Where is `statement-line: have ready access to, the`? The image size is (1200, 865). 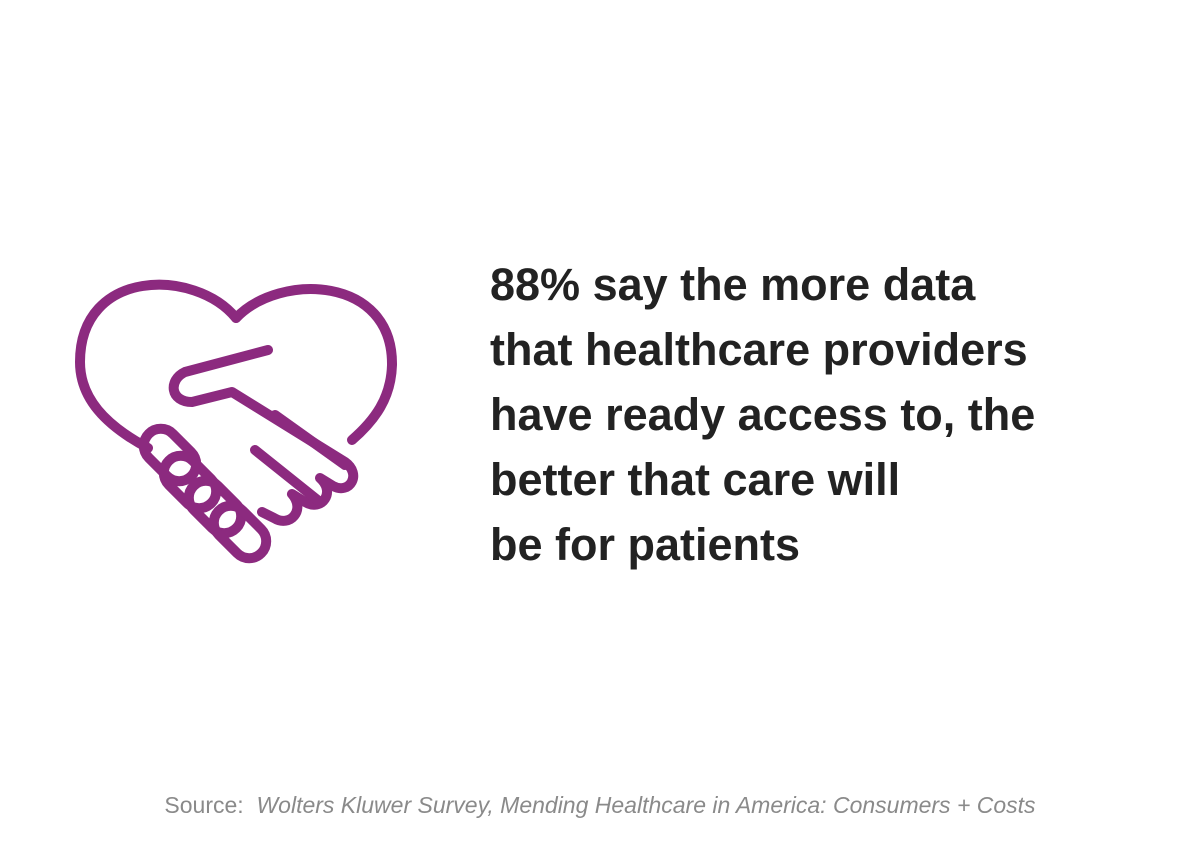 statement-line: have ready access to, the is located at coordinates (763, 414).